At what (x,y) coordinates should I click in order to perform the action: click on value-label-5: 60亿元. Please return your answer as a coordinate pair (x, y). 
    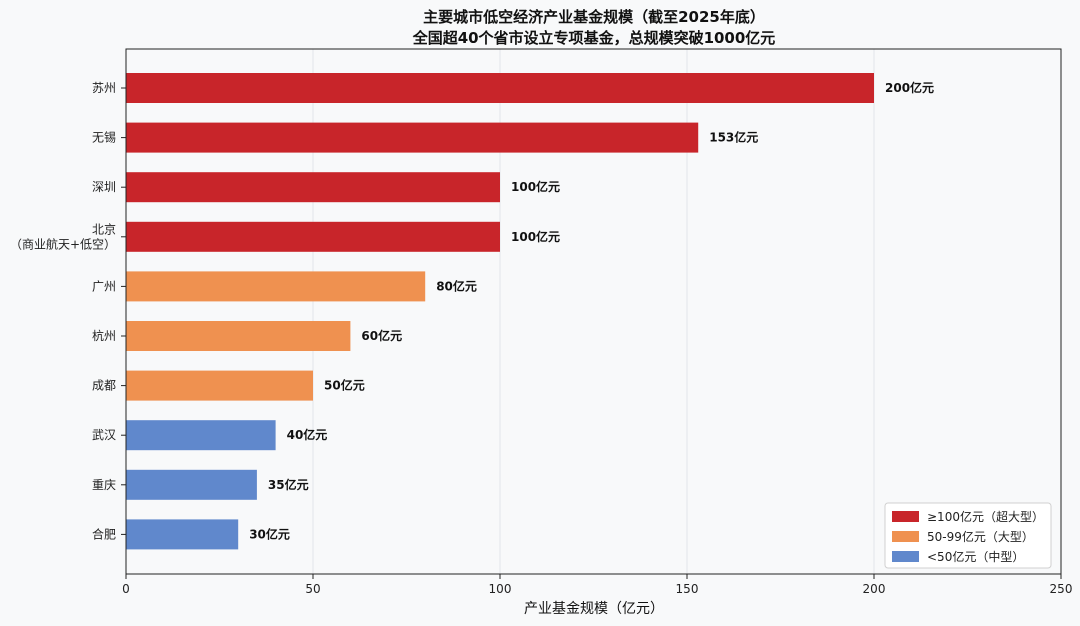
    Looking at the image, I should click on (381, 335).